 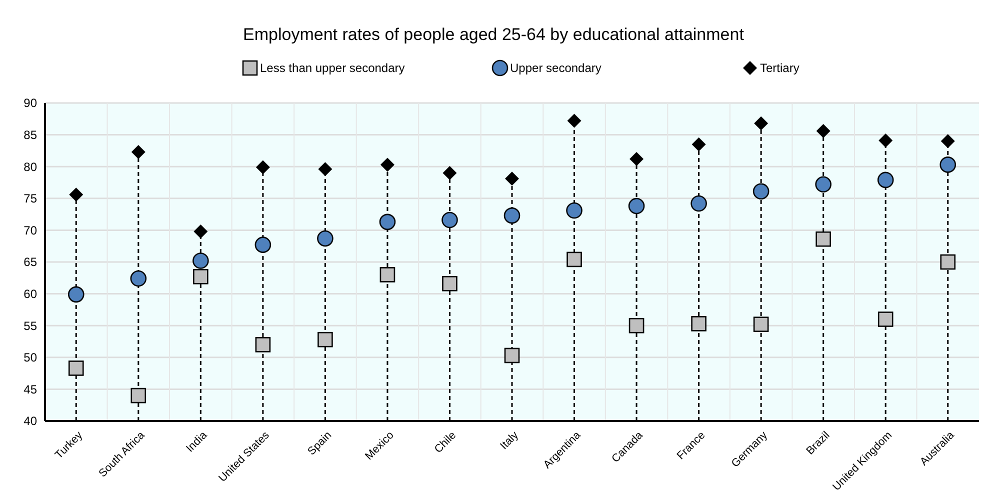 What do you see at coordinates (31, 262) in the screenshot?
I see `y-tick-label: 65` at bounding box center [31, 262].